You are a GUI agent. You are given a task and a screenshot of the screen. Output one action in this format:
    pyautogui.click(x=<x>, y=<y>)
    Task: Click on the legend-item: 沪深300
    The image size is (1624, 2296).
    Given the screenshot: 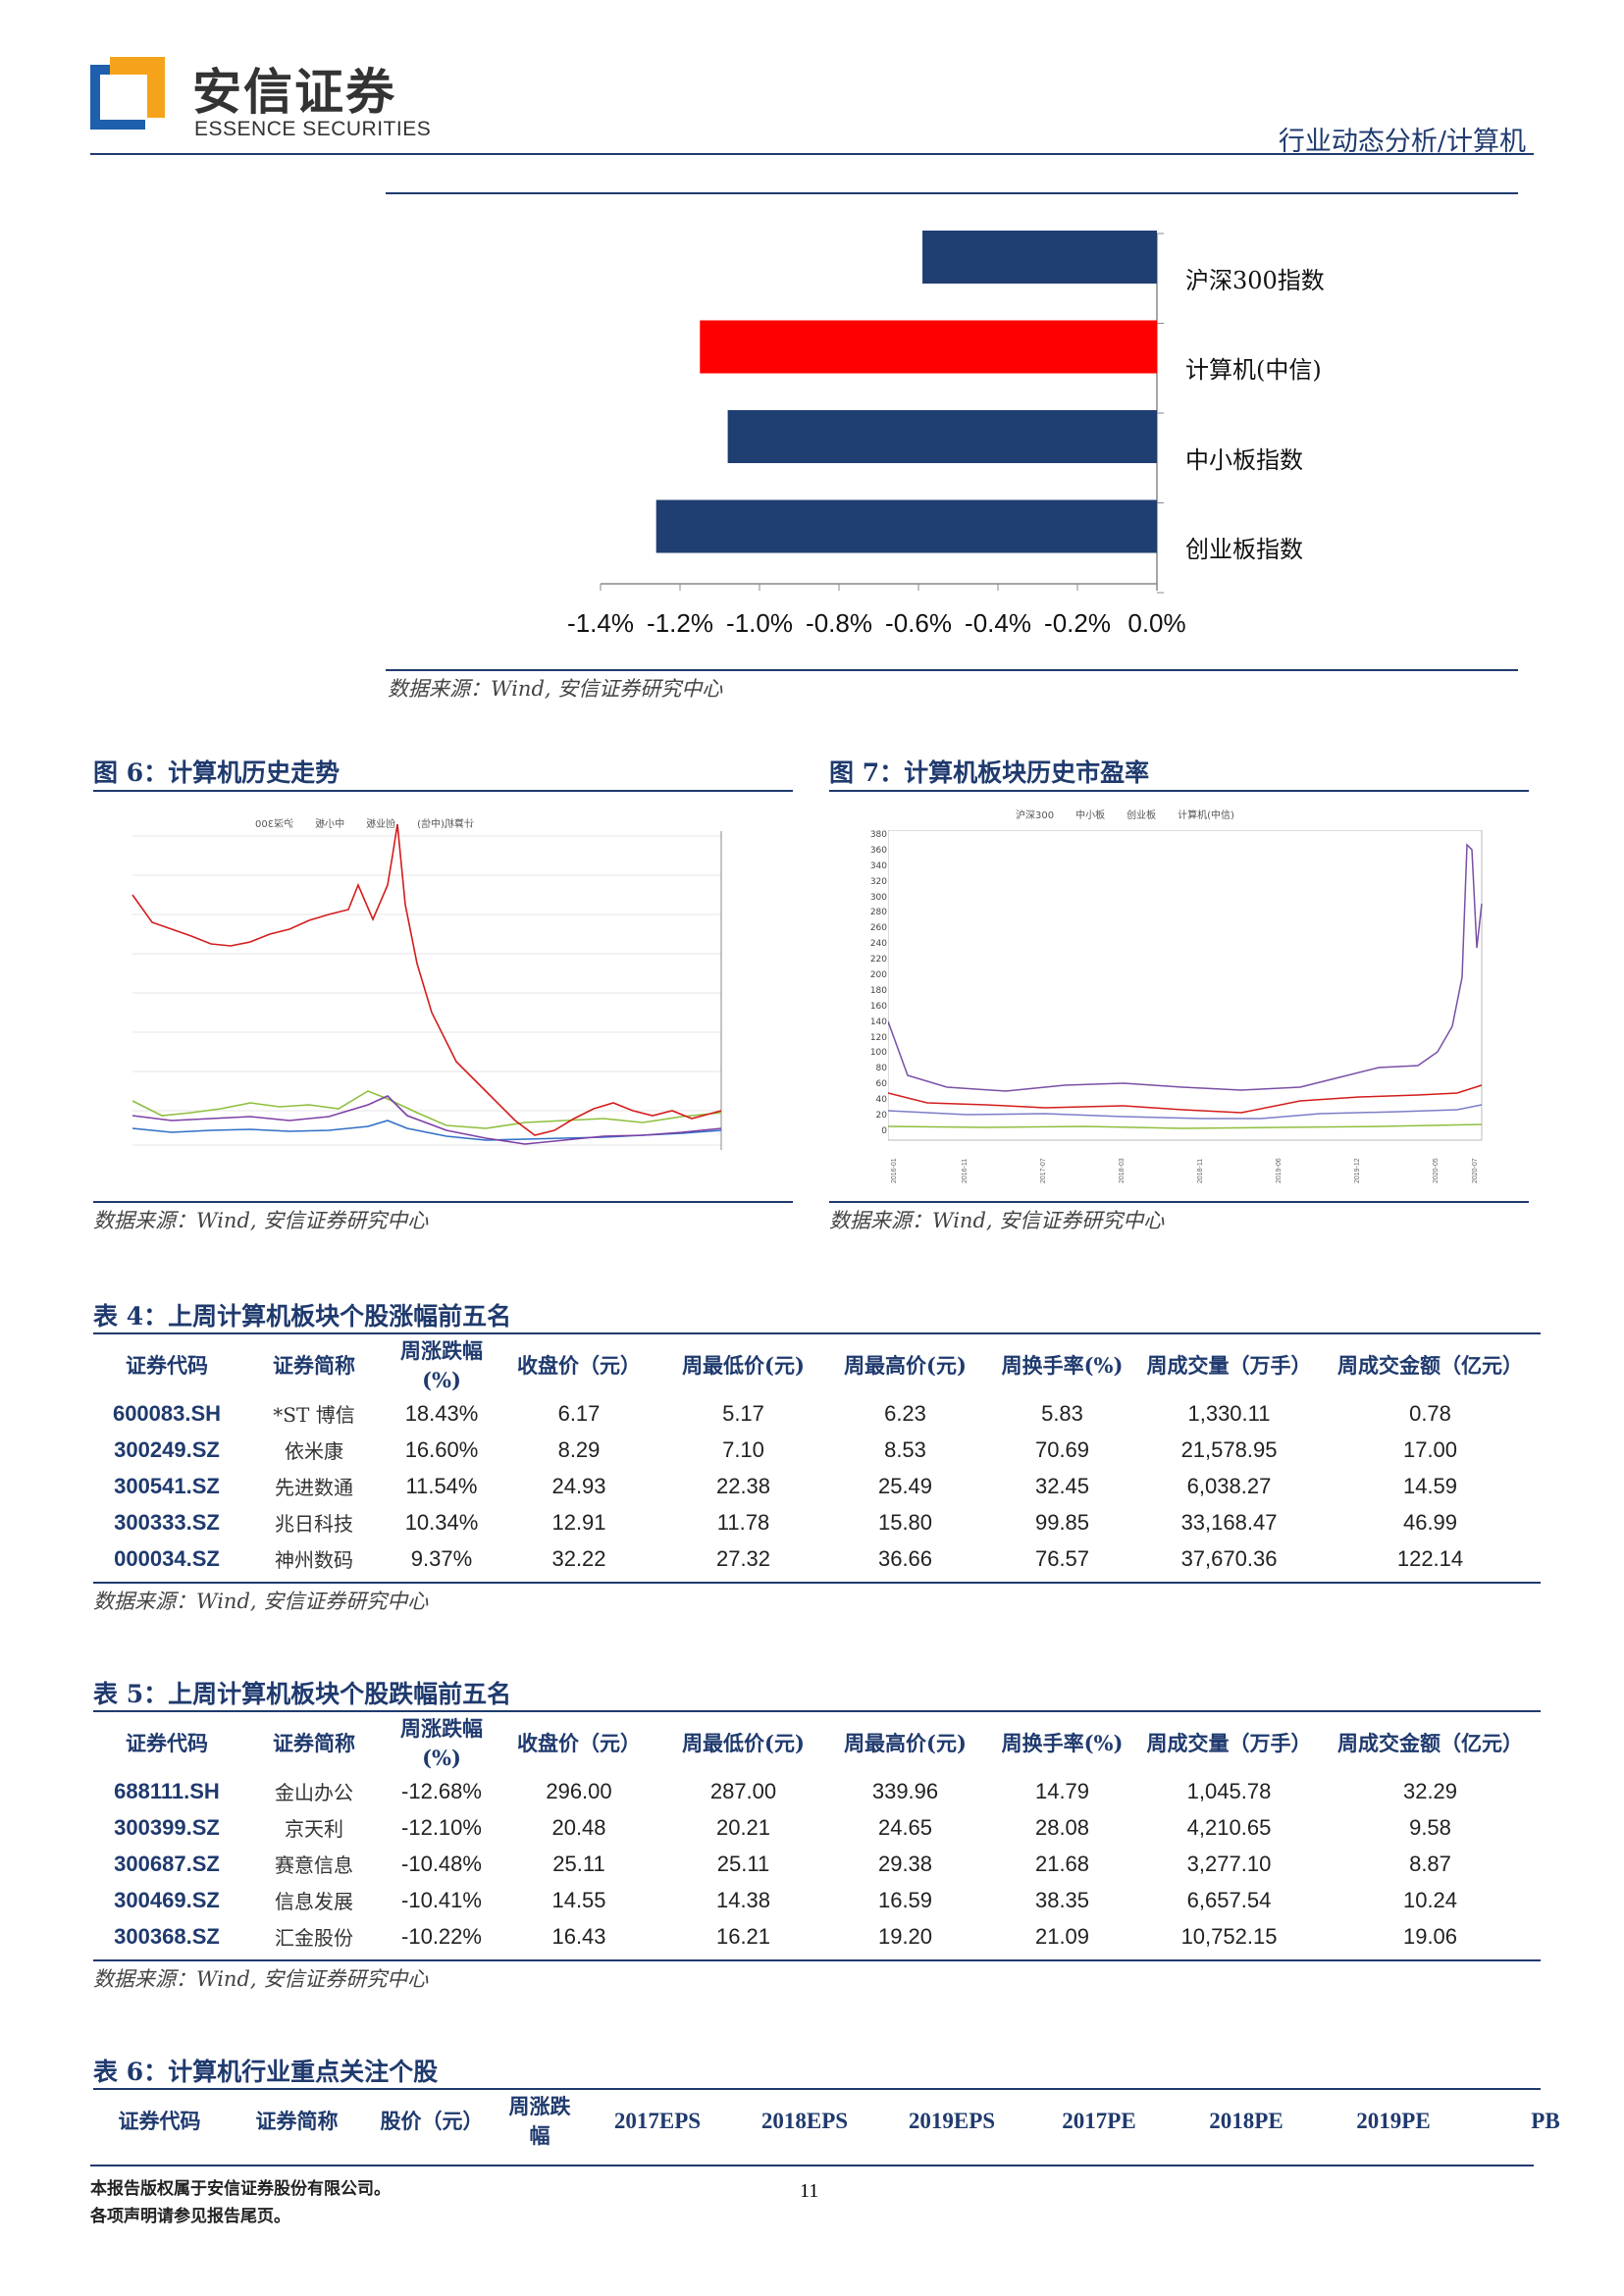 What is the action you would take?
    pyautogui.click(x=1035, y=815)
    